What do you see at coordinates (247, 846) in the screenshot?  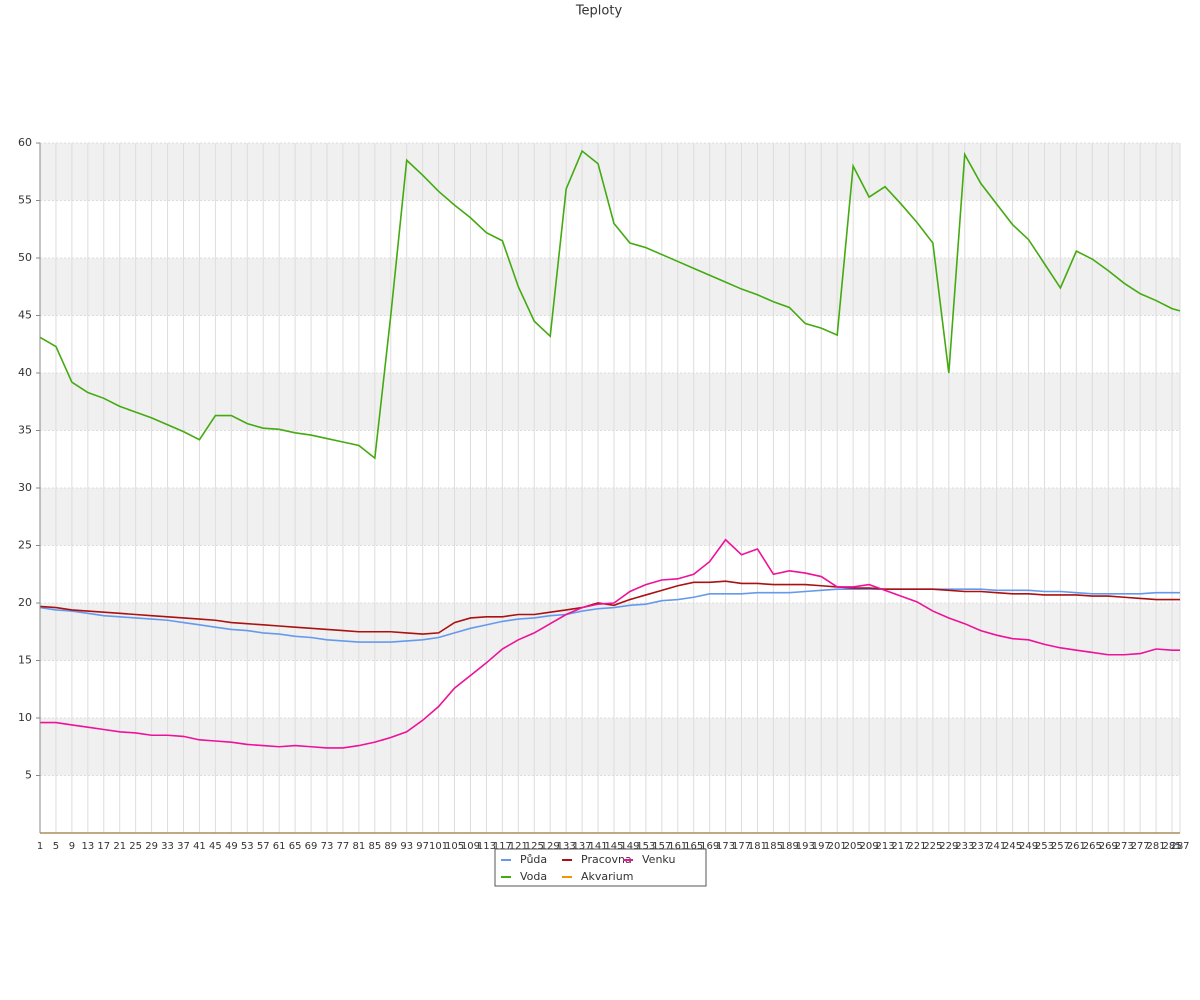 I see `x-tick-label: 53` at bounding box center [247, 846].